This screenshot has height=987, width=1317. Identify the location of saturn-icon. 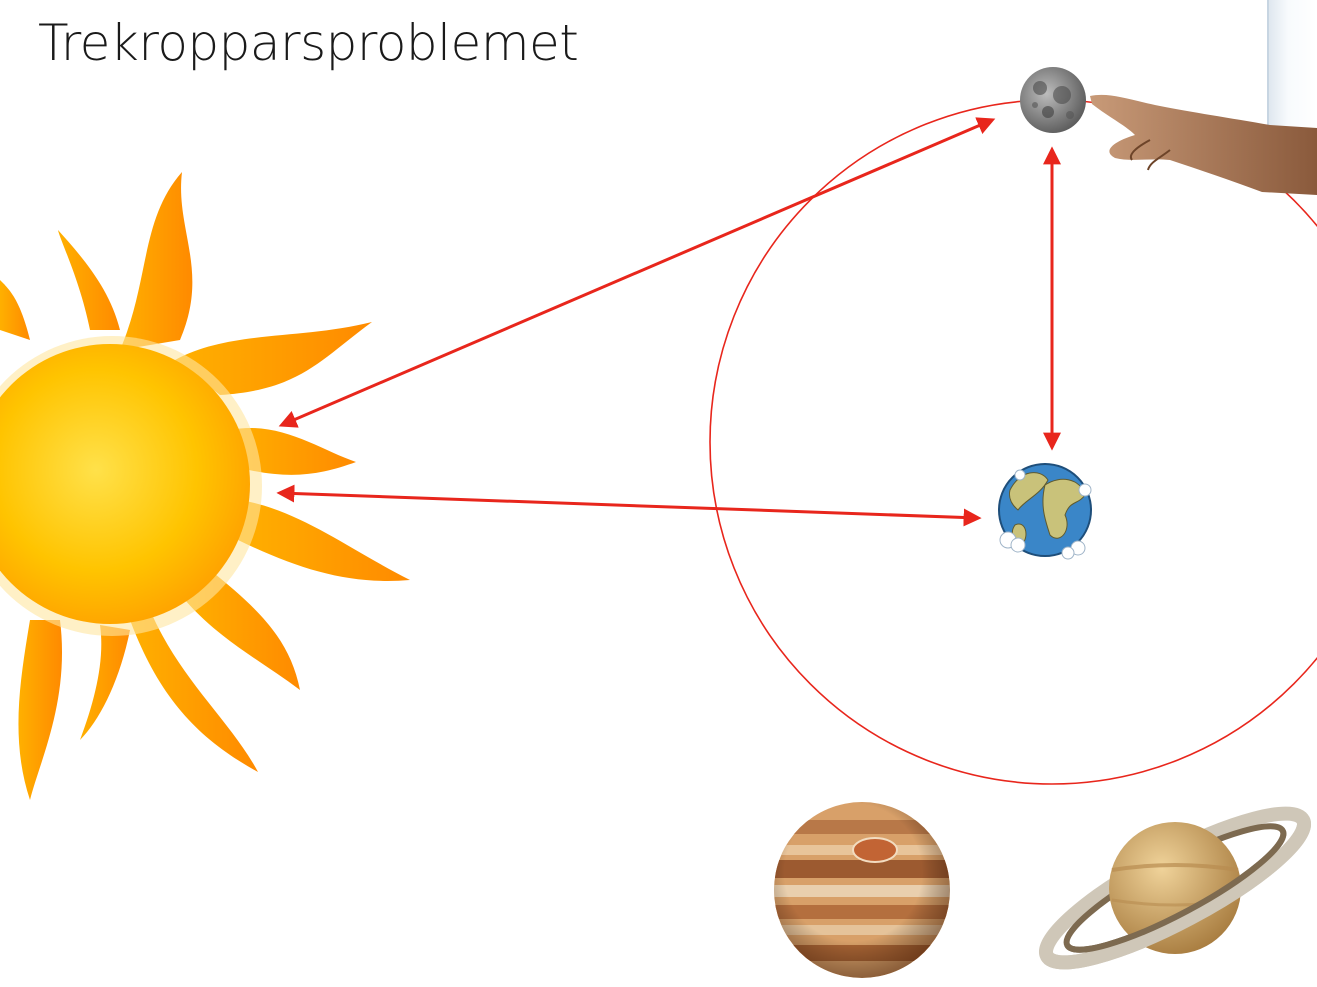
(1175, 888).